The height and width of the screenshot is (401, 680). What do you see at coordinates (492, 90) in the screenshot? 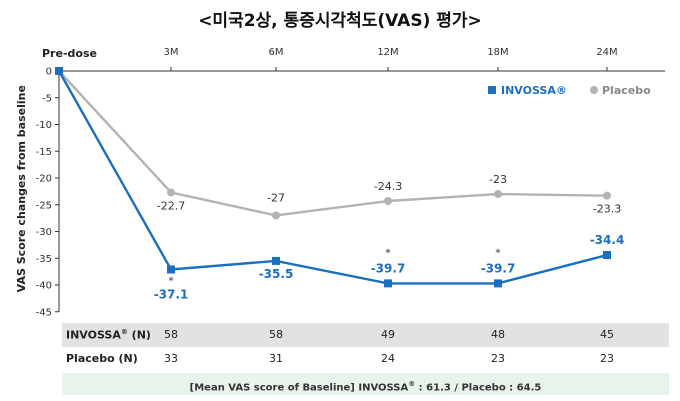
I see `legend-invossa-marker` at bounding box center [492, 90].